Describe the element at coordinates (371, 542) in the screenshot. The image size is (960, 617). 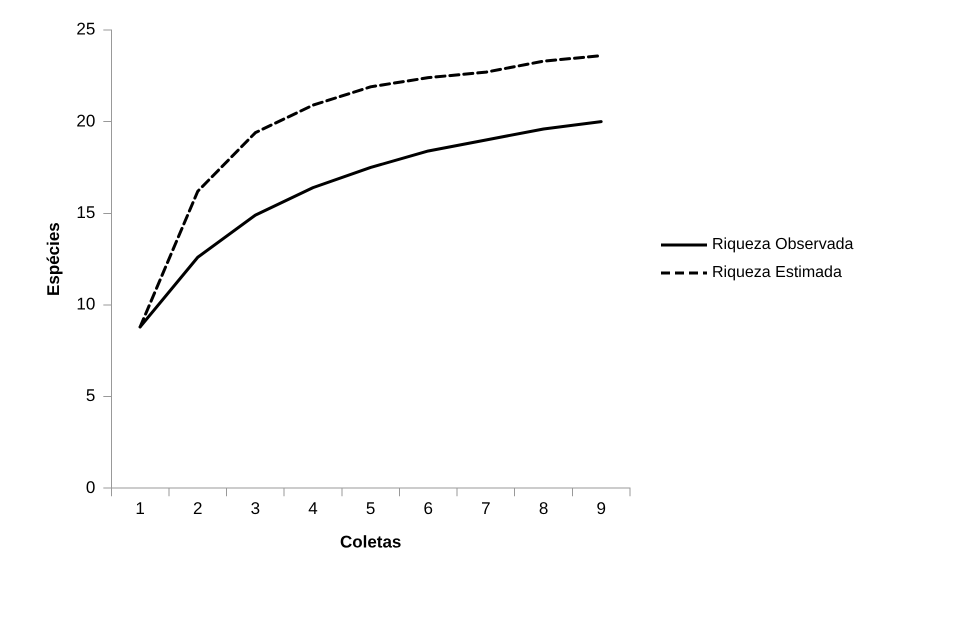
I see `x-axis-title: Coletas` at that location.